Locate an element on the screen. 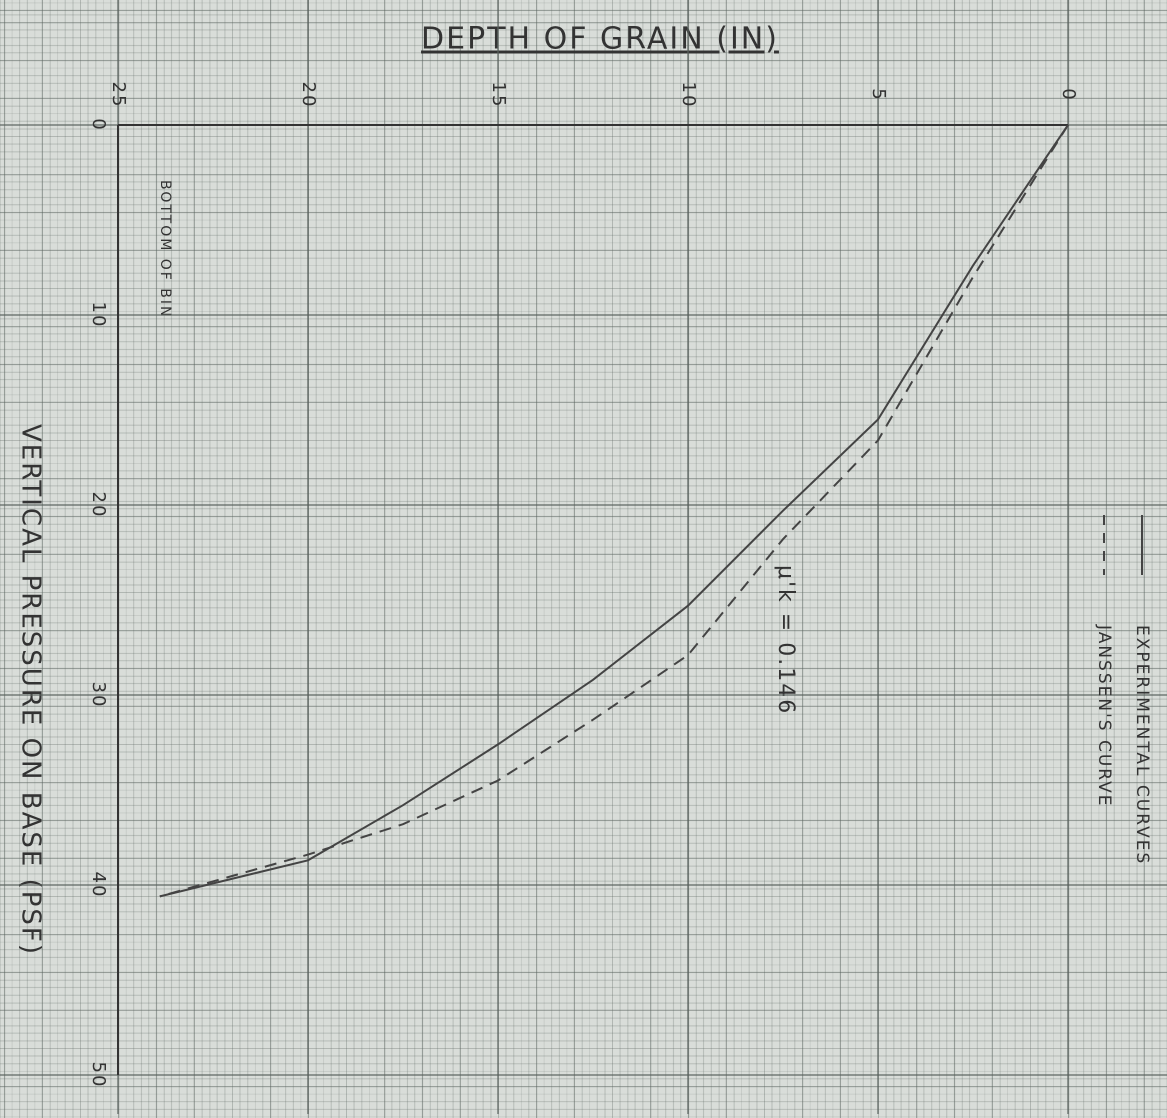 Image resolution: width=1167 pixels, height=1118 pixels. x-tick-label: 0 is located at coordinates (1068, 94).